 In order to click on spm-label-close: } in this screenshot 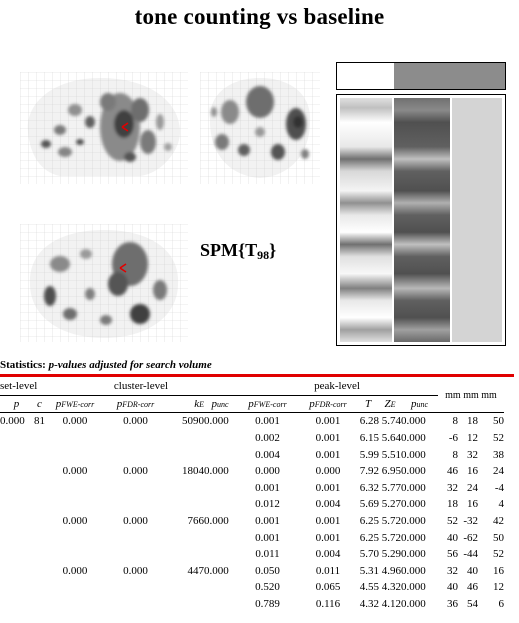, I will do `click(273, 250)`.